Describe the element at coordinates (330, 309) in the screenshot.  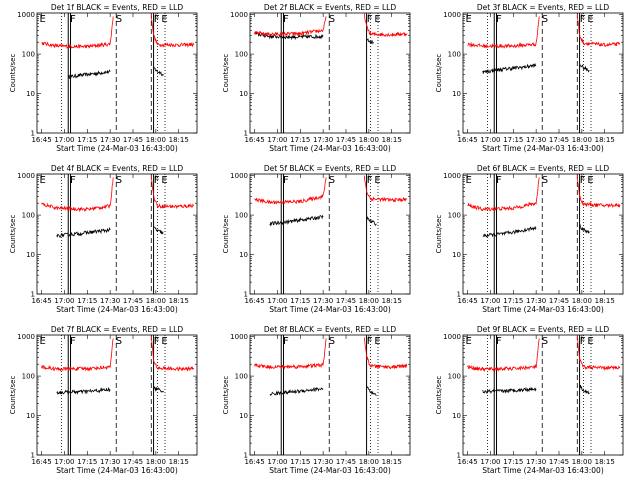
I see `x-axis-label: Start Time (24-Mar-03 16:43:00)` at that location.